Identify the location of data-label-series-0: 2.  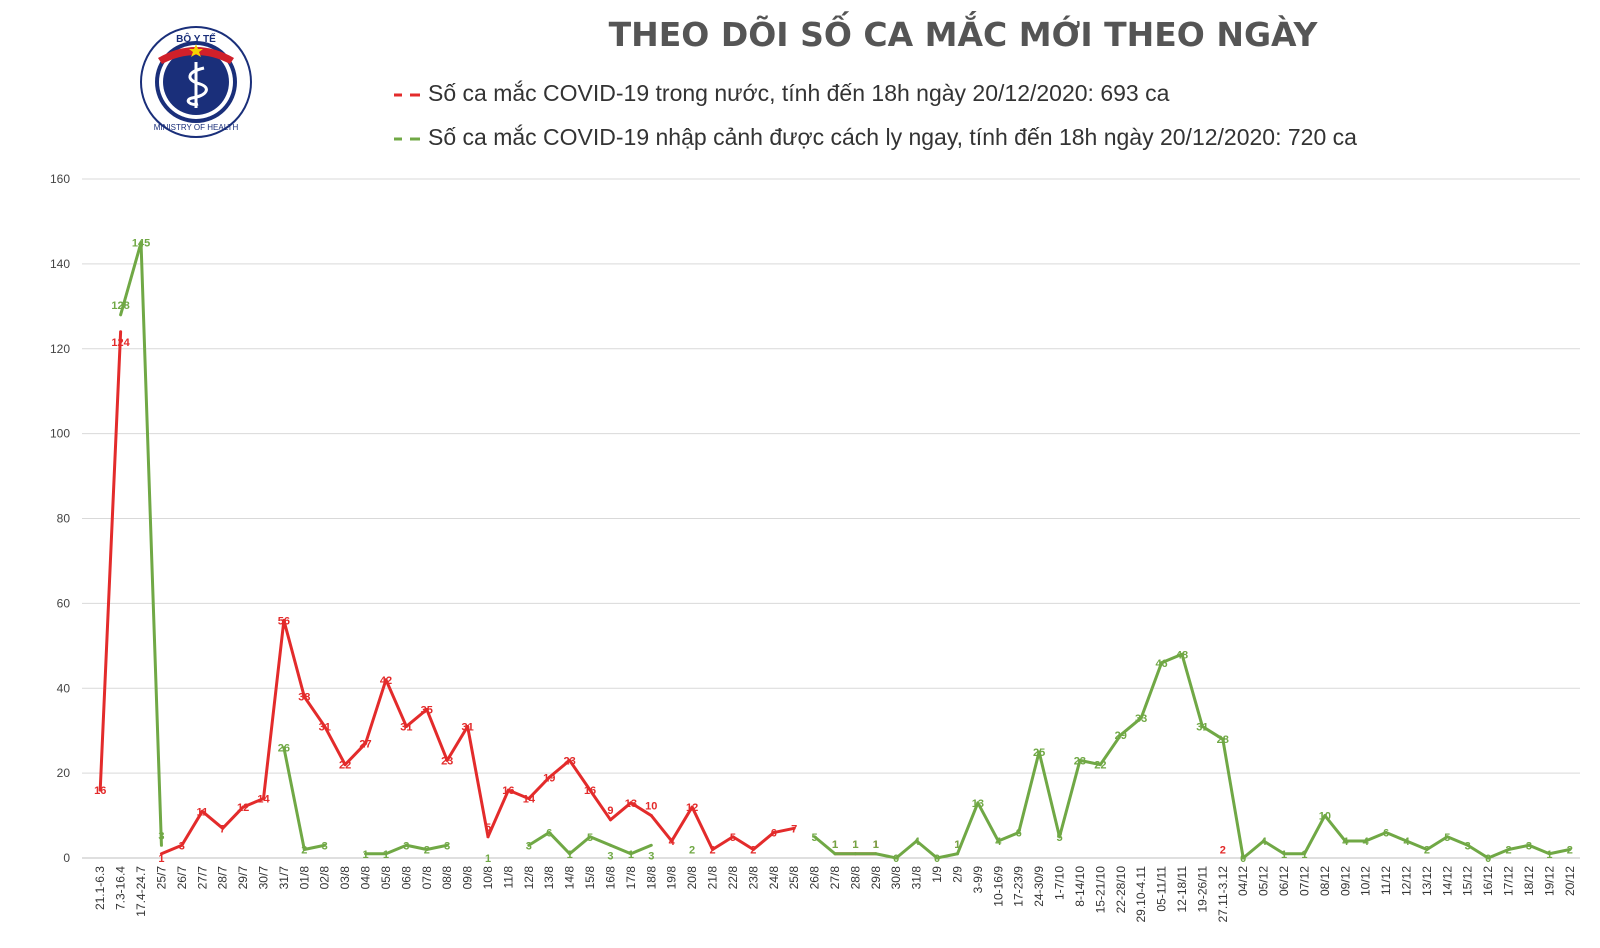
(712, 851).